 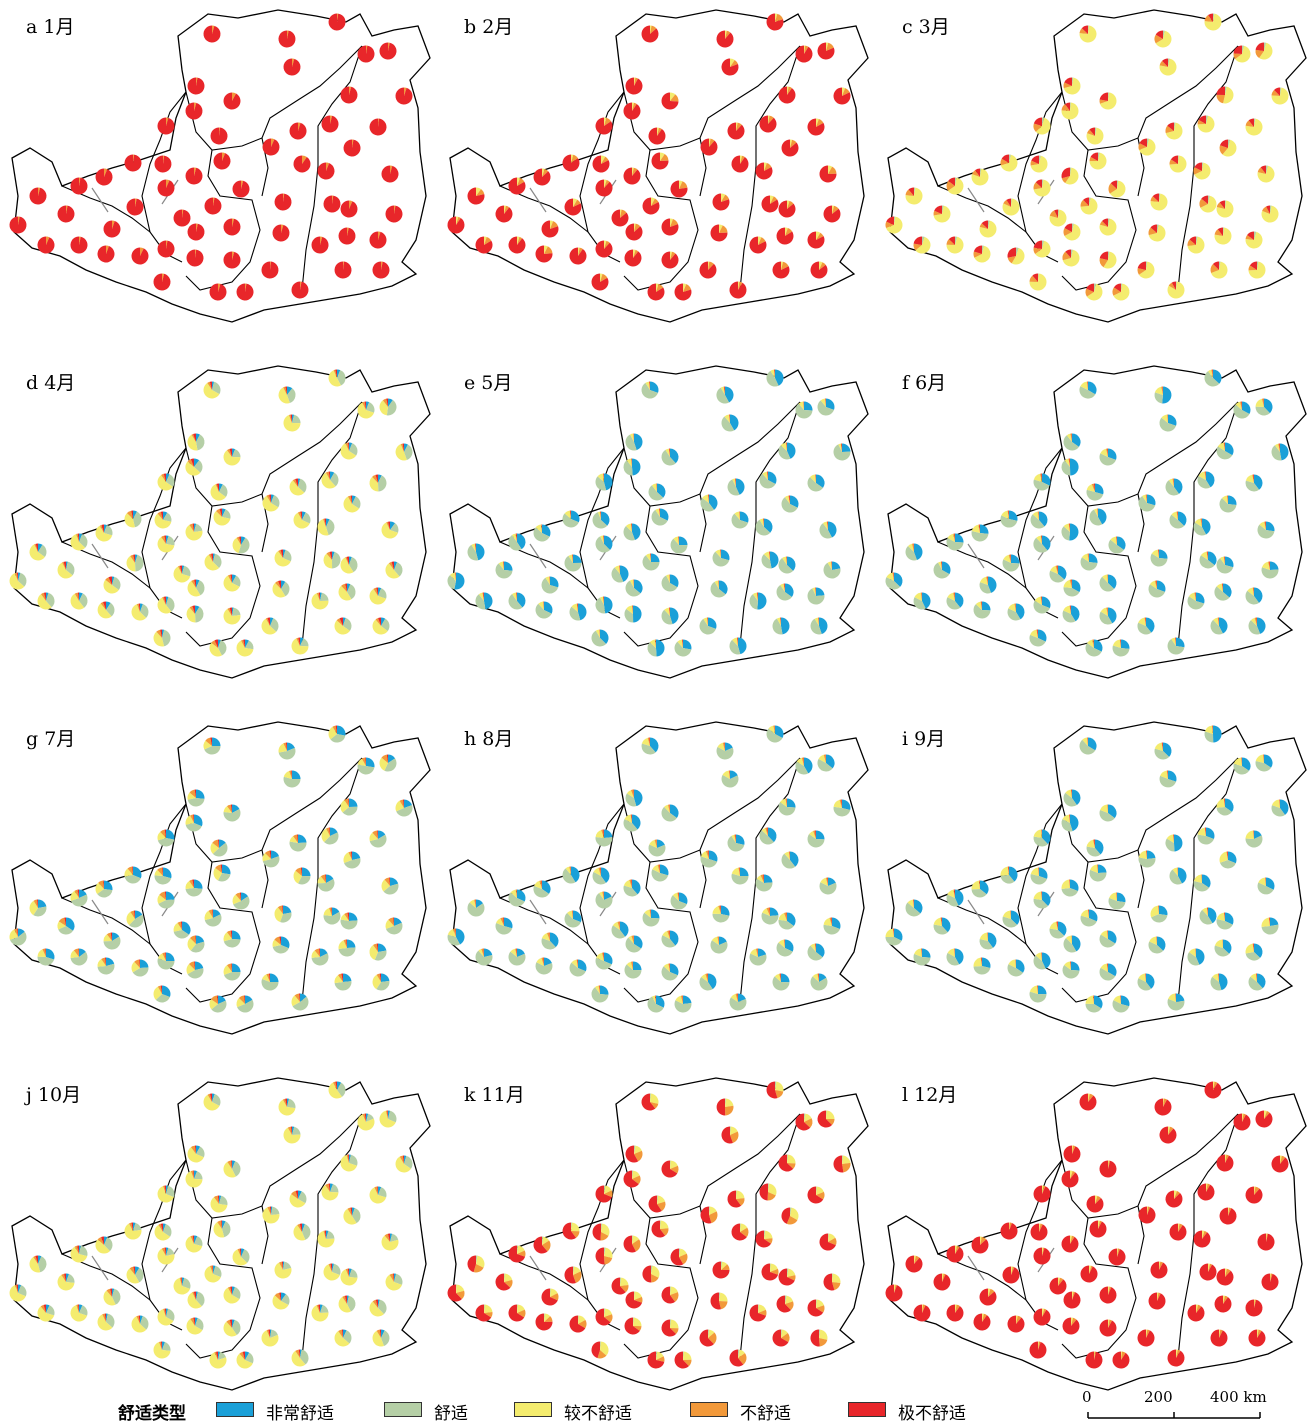 What do you see at coordinates (218, 177) in the screenshot?
I see `map-panel-1: a 1月` at bounding box center [218, 177].